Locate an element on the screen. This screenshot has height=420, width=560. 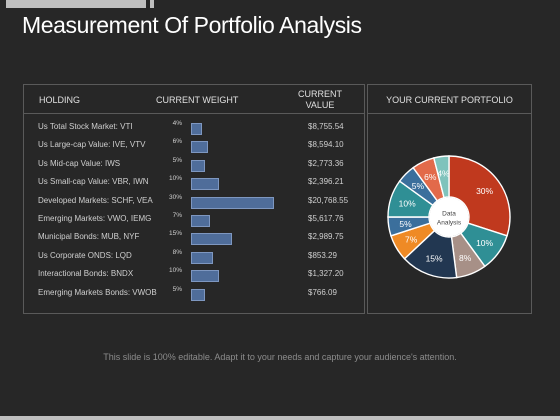
page-title: Measurement Of Portfolio Analysis is located at coordinates (192, 25).